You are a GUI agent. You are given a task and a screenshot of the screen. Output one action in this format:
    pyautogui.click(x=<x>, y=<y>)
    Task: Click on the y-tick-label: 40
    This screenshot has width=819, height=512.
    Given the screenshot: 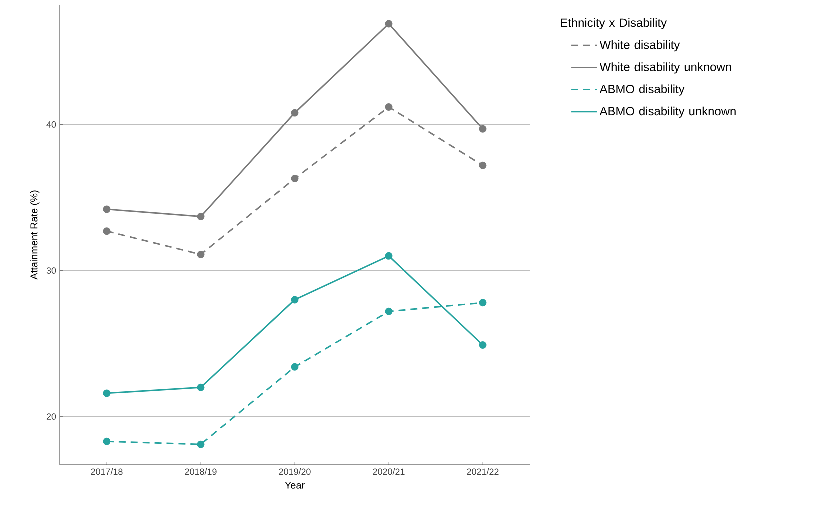 What is the action you would take?
    pyautogui.click(x=51, y=125)
    